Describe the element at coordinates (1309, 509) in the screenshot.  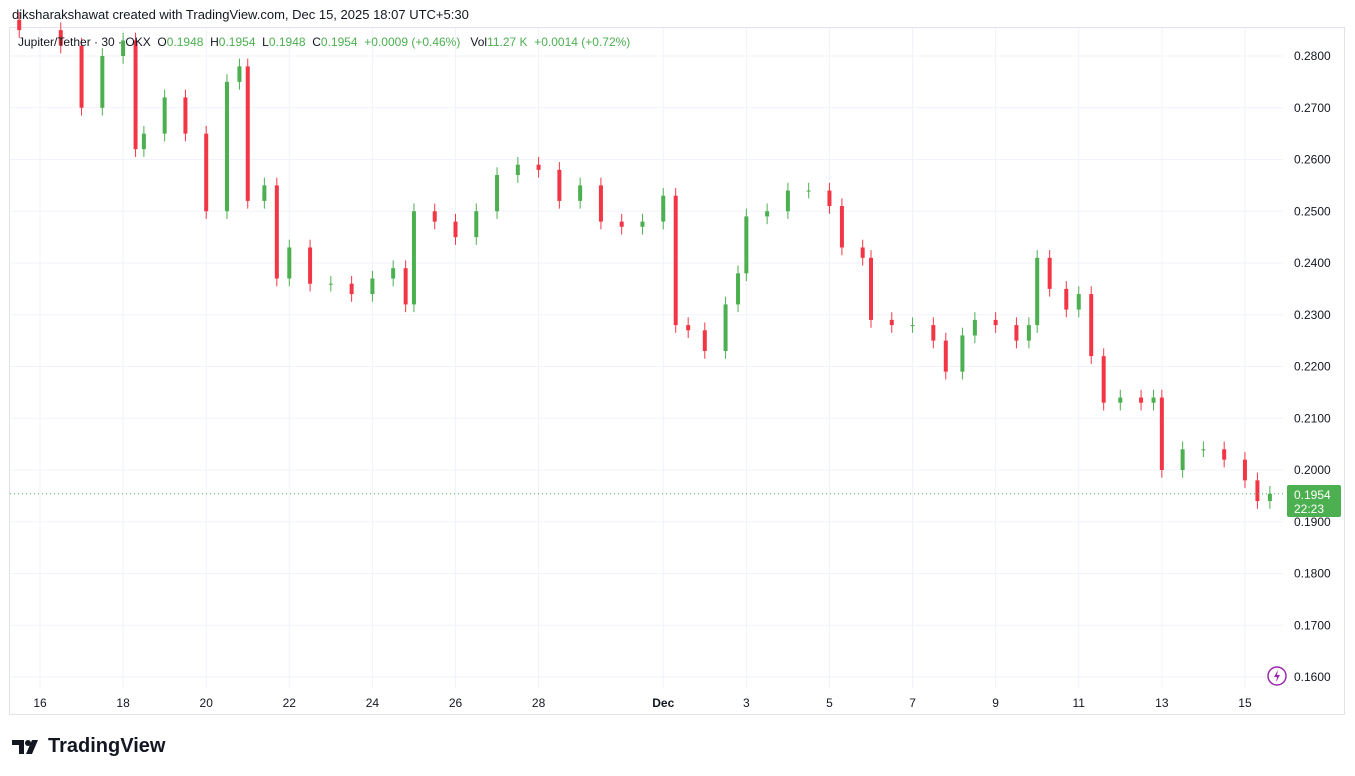
I see `price-tag-countdown: 22:23` at that location.